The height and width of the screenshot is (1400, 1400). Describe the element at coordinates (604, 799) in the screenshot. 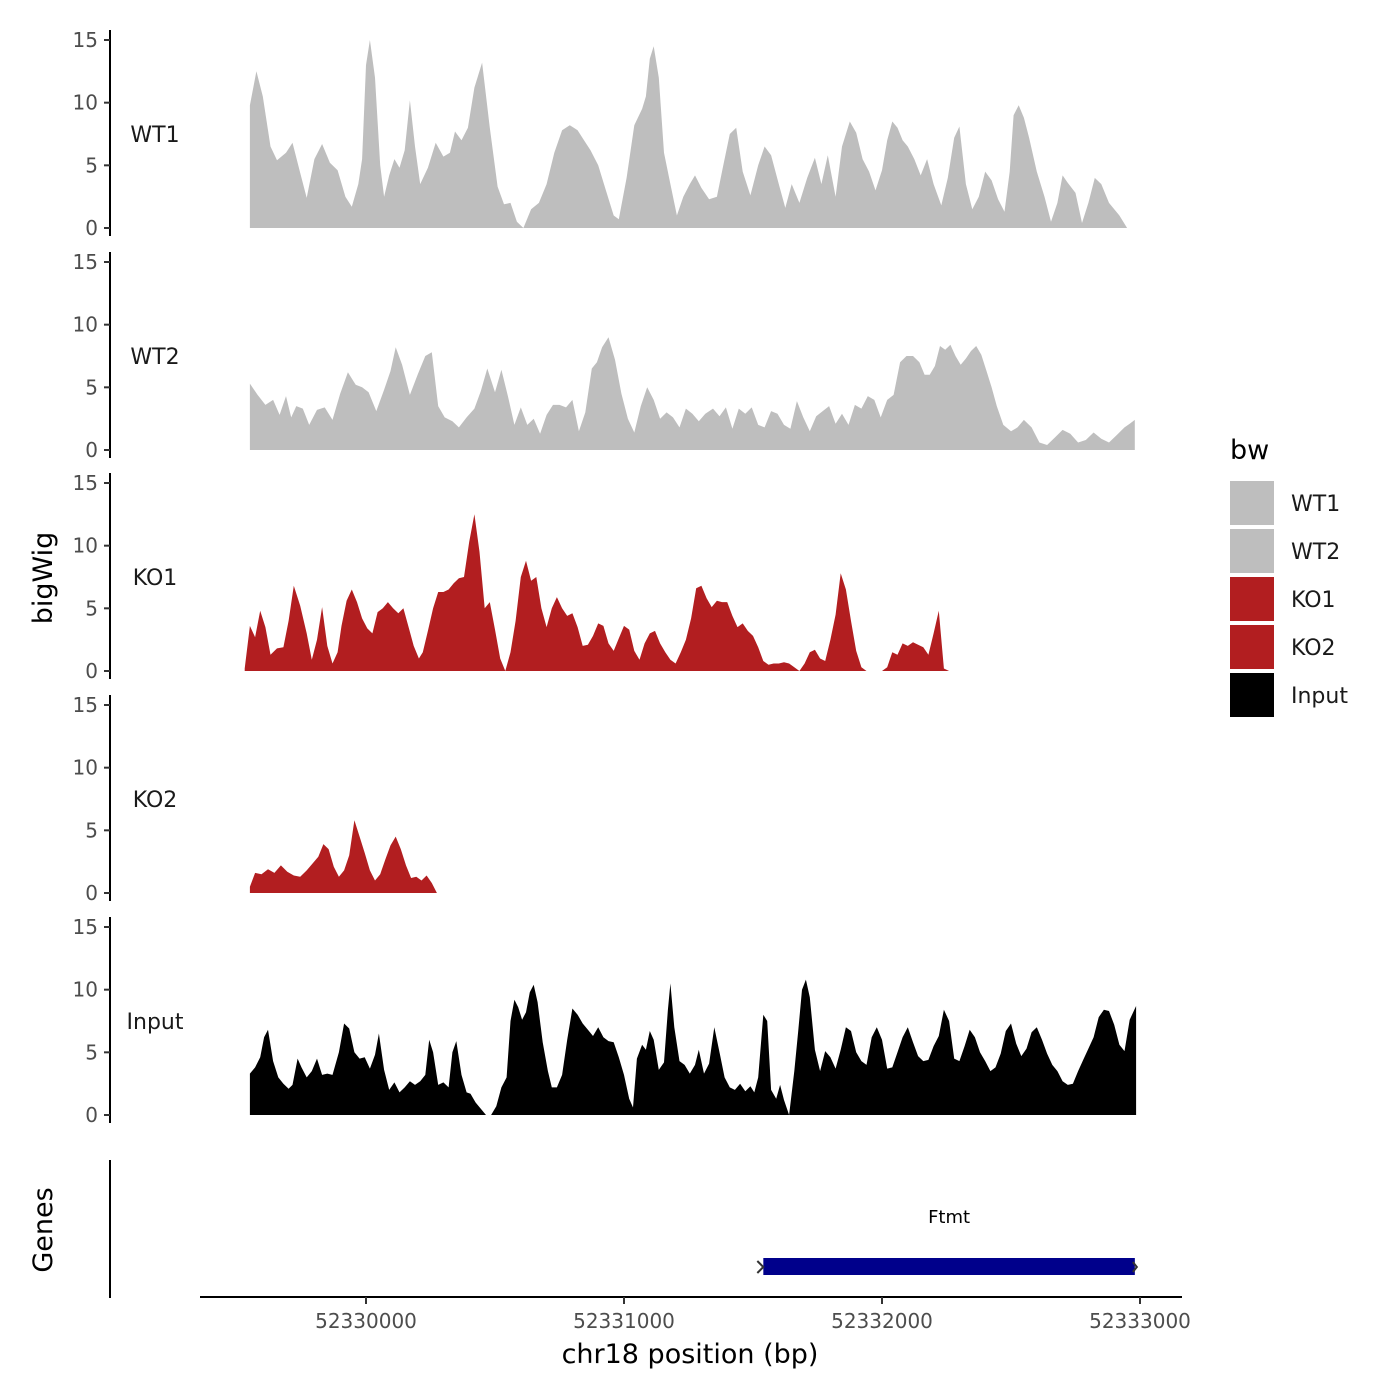

I see `track-ko2: 0 5 10 15 KO2` at that location.